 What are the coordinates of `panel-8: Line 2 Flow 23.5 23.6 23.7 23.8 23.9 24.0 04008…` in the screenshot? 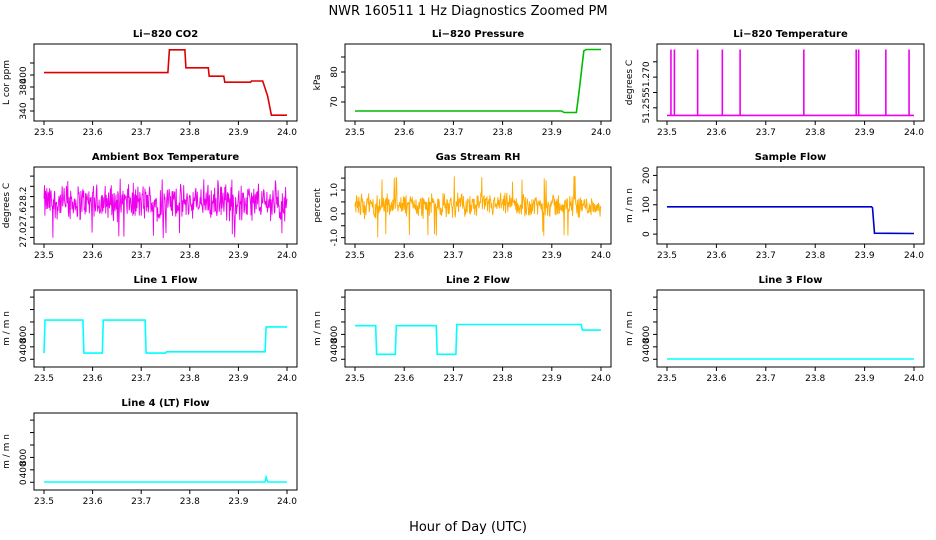 It's located at (462, 329).